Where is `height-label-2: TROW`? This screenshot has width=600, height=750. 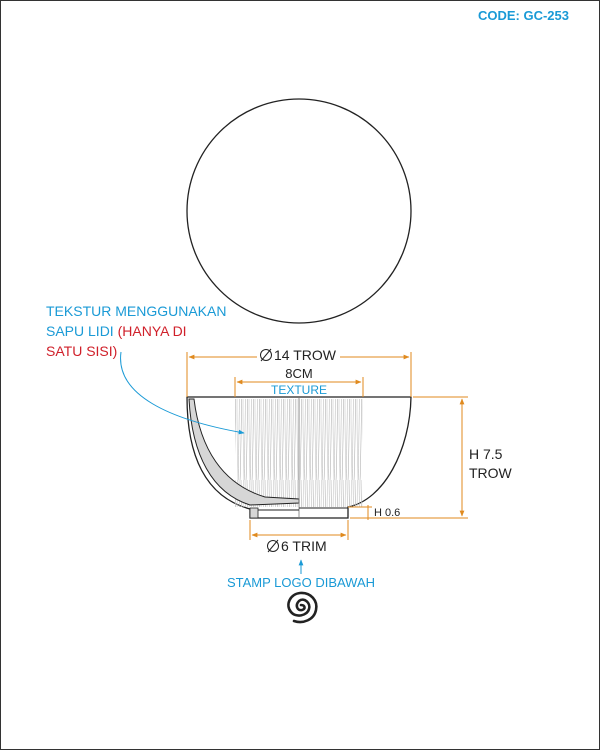
height-label-2: TROW is located at coordinates (491, 473).